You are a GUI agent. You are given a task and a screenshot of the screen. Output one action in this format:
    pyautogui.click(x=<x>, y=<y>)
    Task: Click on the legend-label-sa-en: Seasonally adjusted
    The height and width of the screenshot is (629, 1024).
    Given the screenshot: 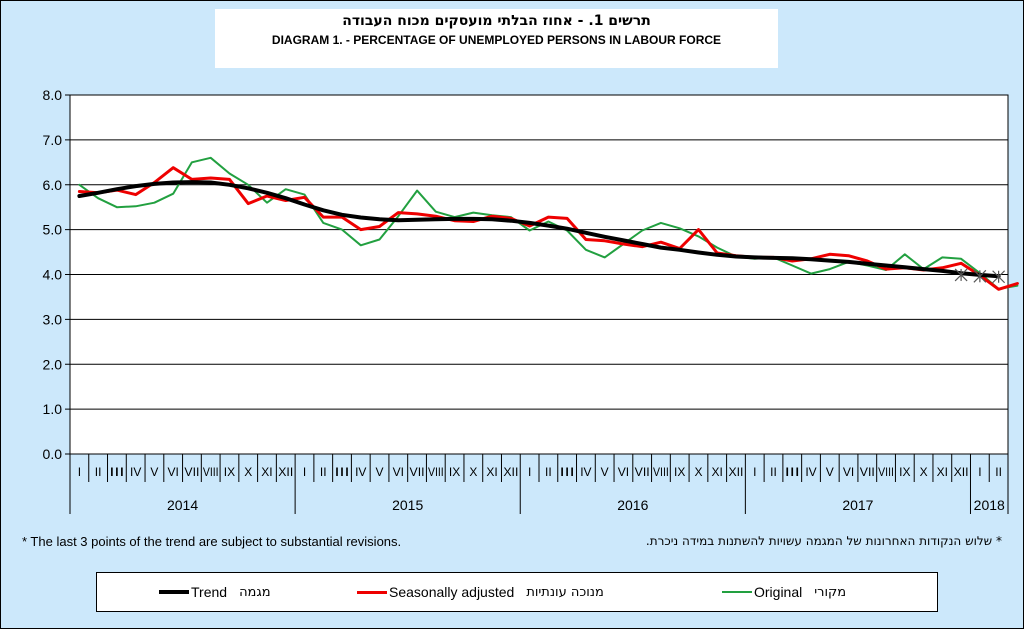 What is the action you would take?
    pyautogui.click(x=452, y=592)
    